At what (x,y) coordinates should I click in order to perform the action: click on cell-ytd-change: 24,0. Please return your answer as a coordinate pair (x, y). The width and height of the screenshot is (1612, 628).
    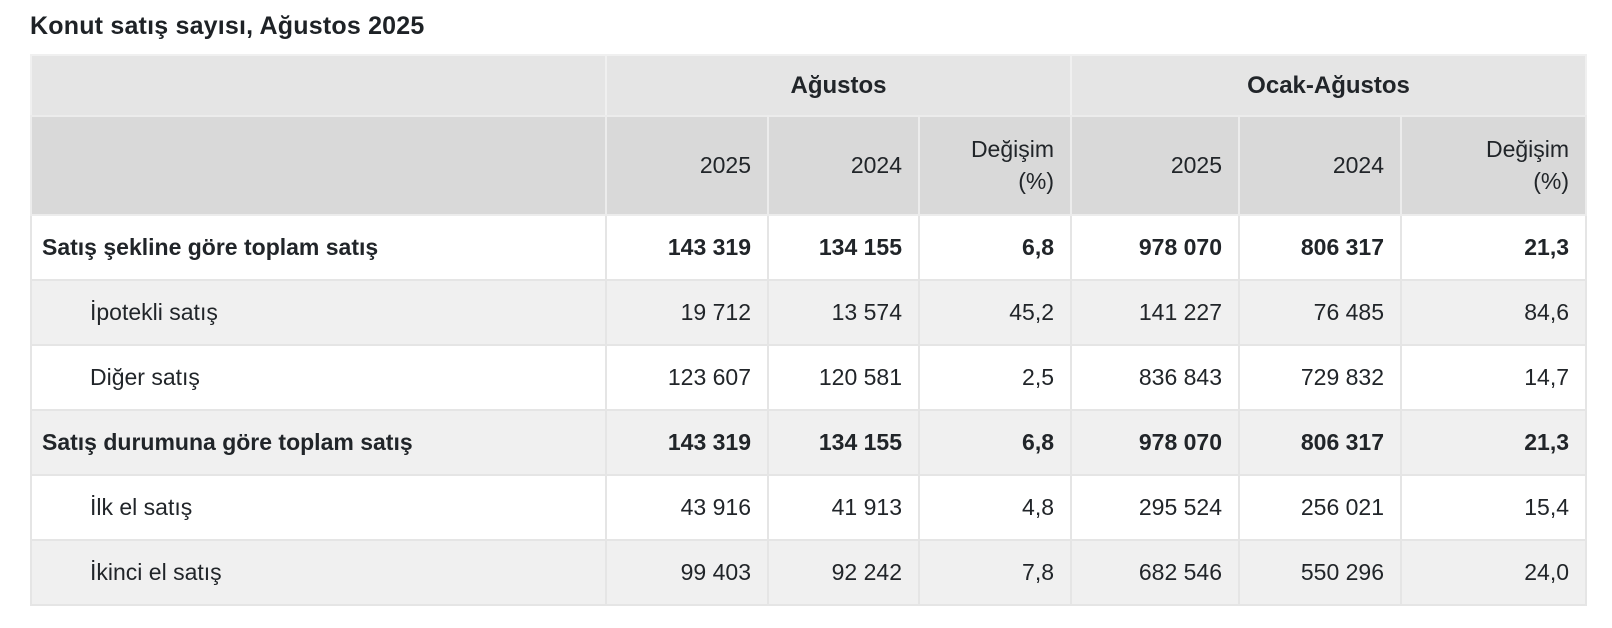
    Looking at the image, I should click on (1494, 572).